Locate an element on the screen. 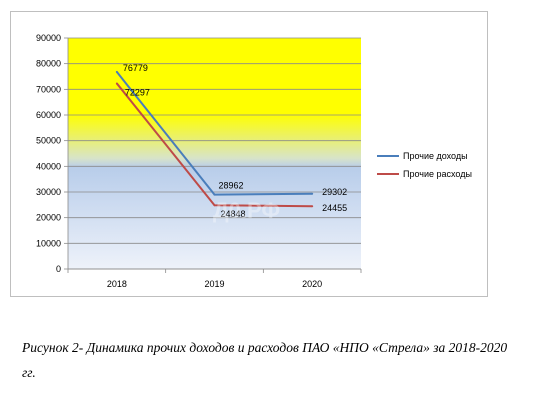 This screenshot has width=552, height=415. y-tick-label: 50000 is located at coordinates (48, 141).